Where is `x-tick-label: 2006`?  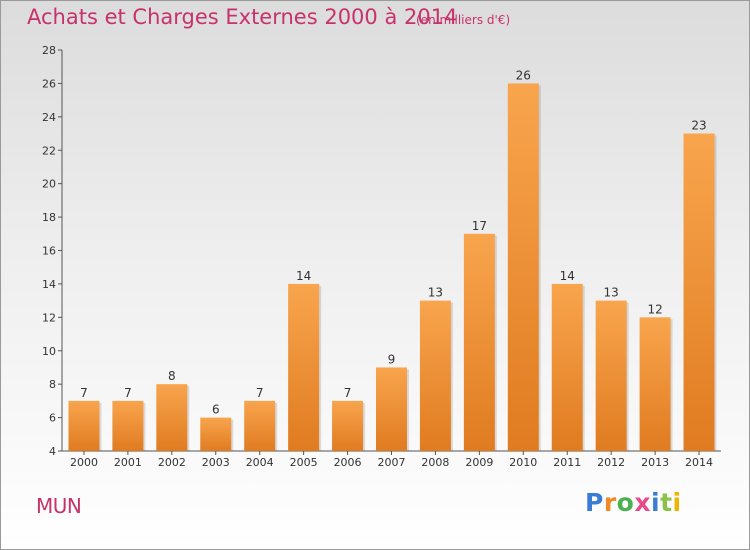 x-tick-label: 2006 is located at coordinates (348, 462).